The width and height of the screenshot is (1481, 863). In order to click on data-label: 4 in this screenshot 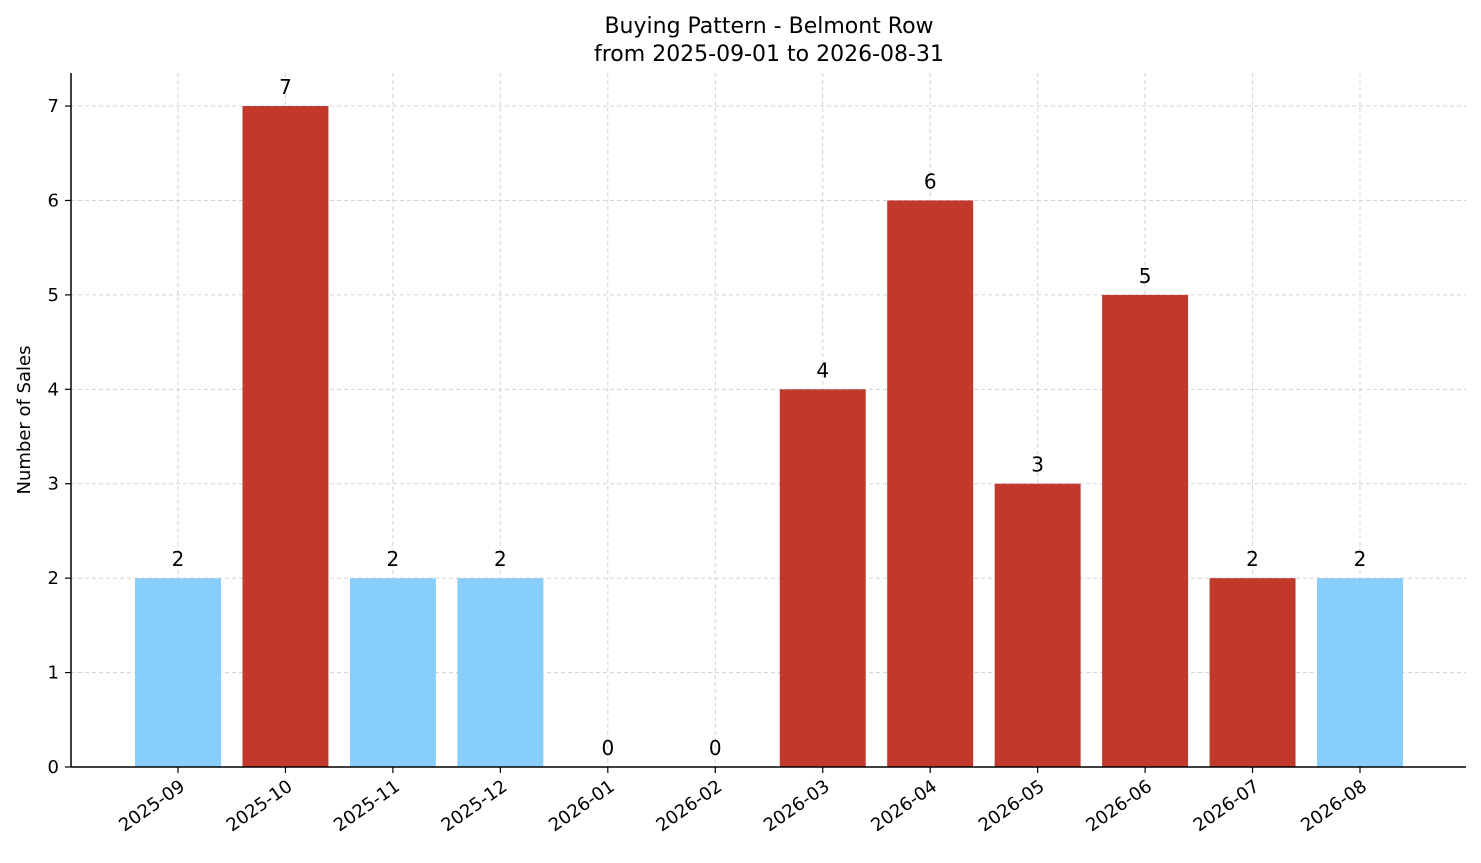, I will do `click(822, 370)`.